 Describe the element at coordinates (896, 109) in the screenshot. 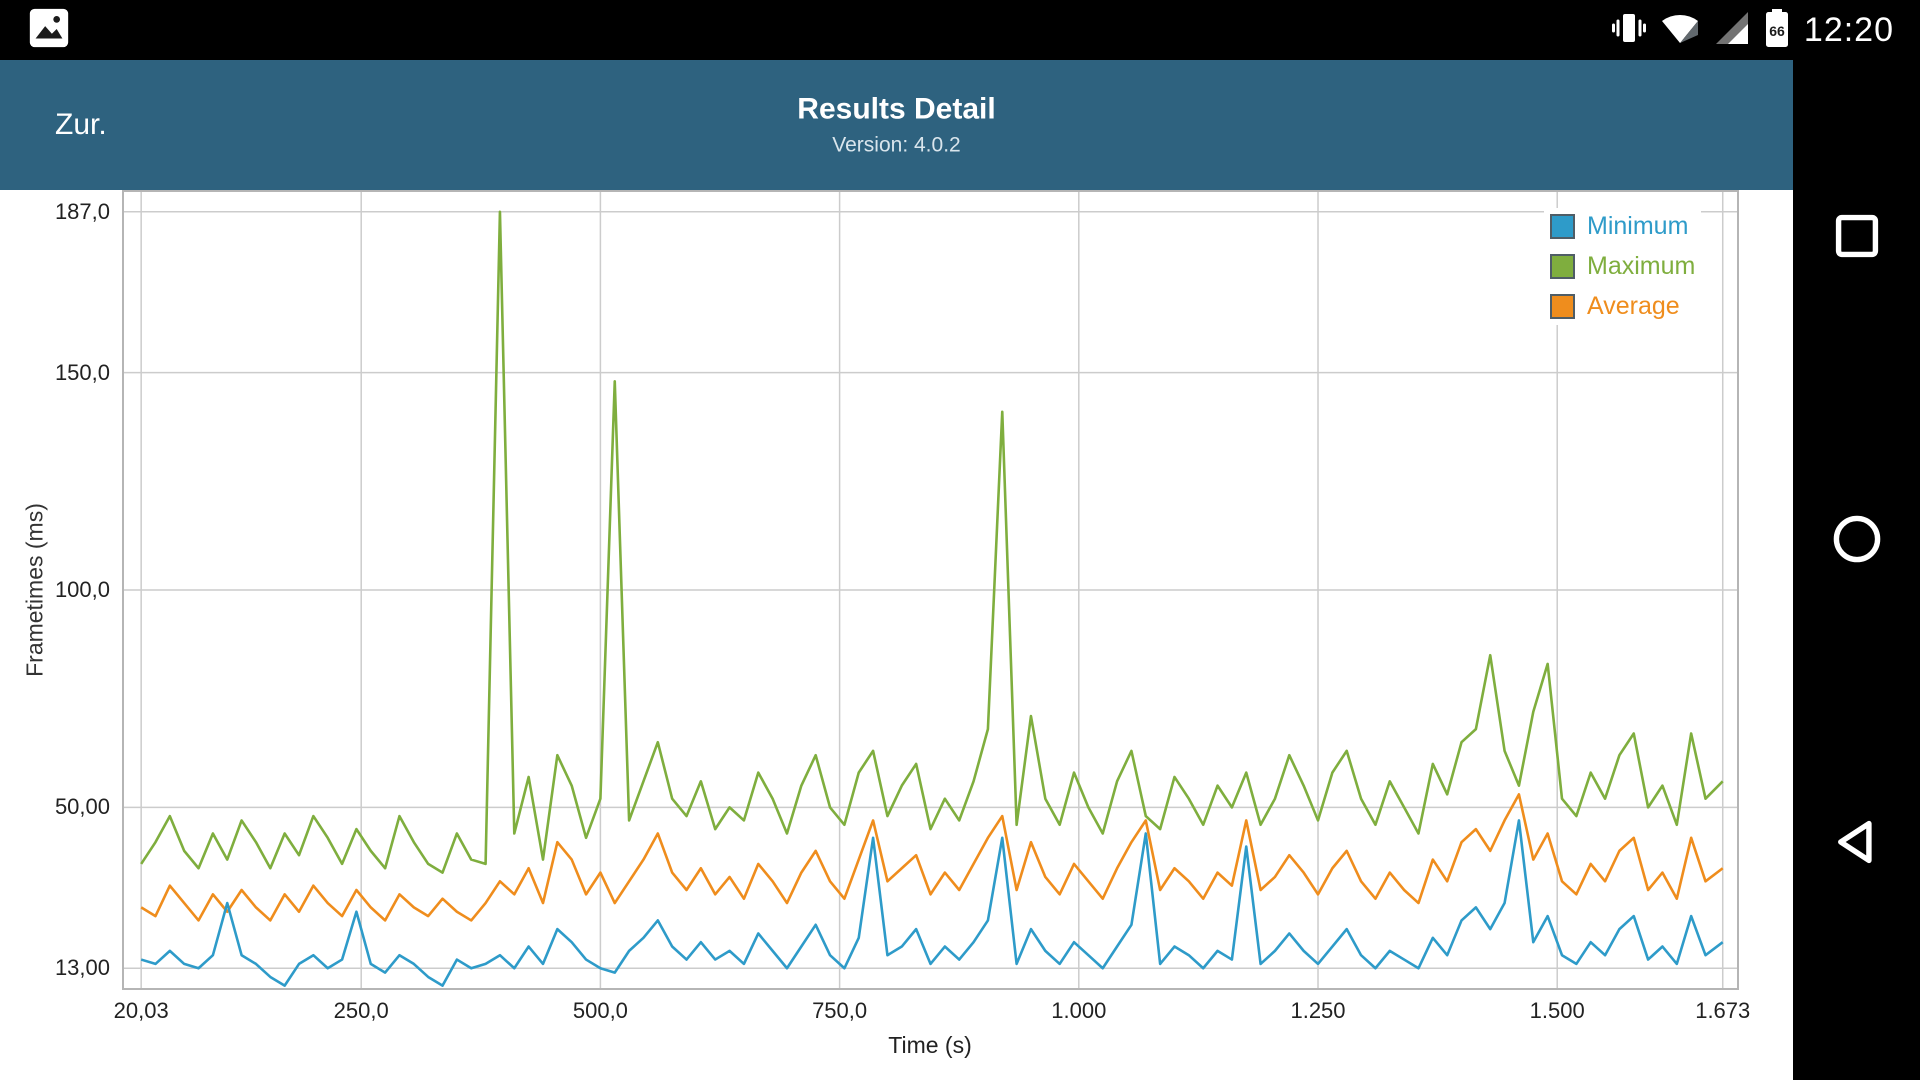

I see `page-title: Results Detail` at that location.